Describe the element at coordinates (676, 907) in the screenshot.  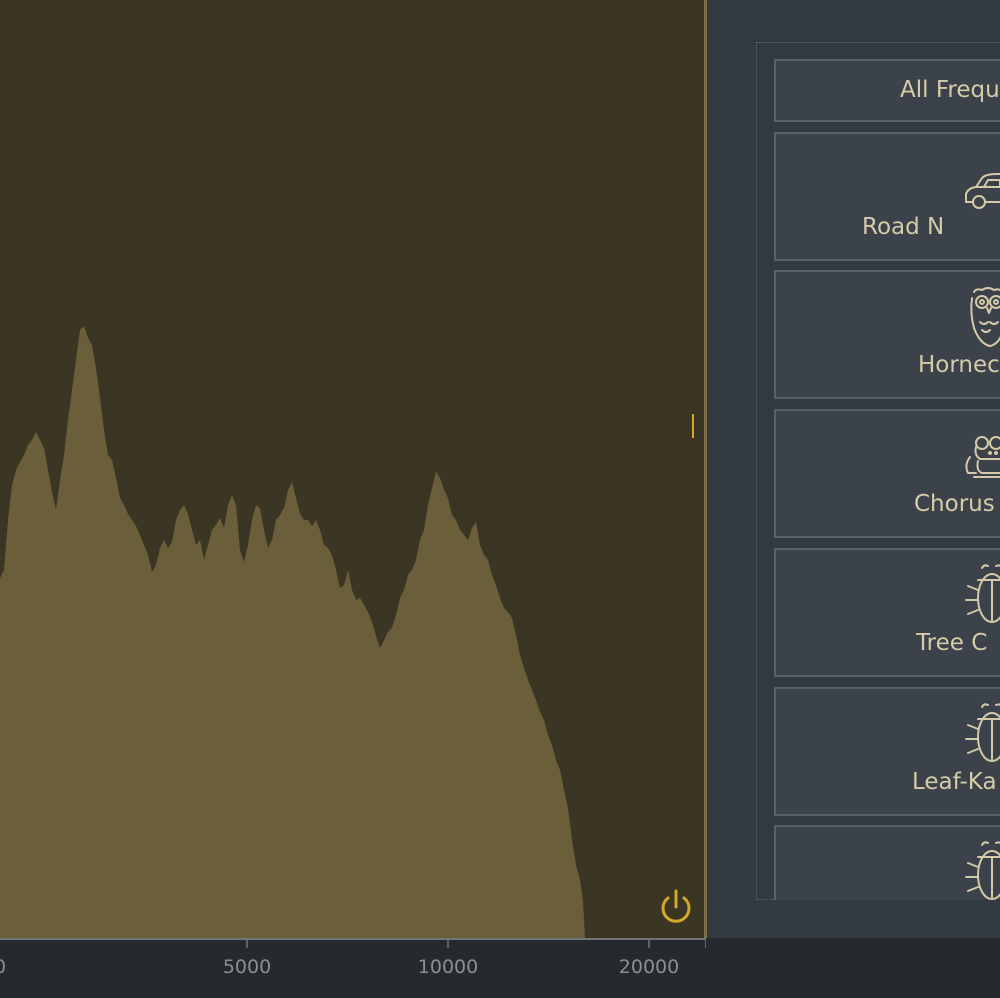
I see `power-icon` at that location.